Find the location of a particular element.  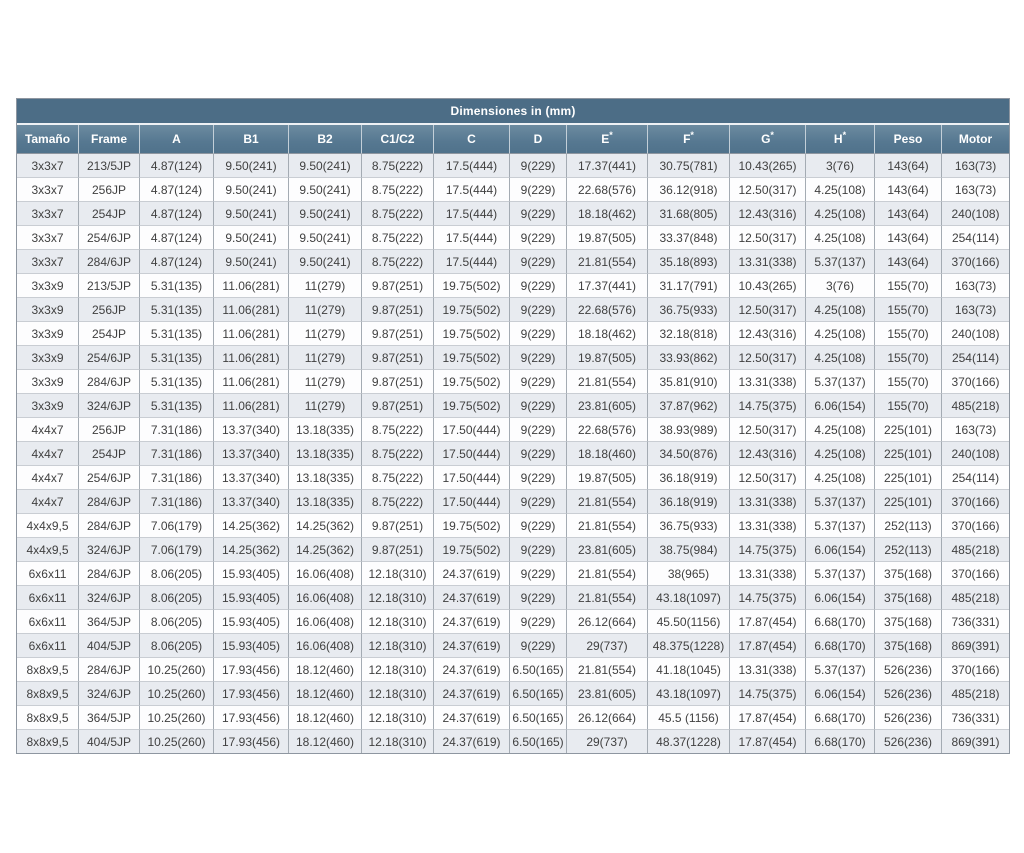

table-cell: 3x3x9 is located at coordinates (47, 357).